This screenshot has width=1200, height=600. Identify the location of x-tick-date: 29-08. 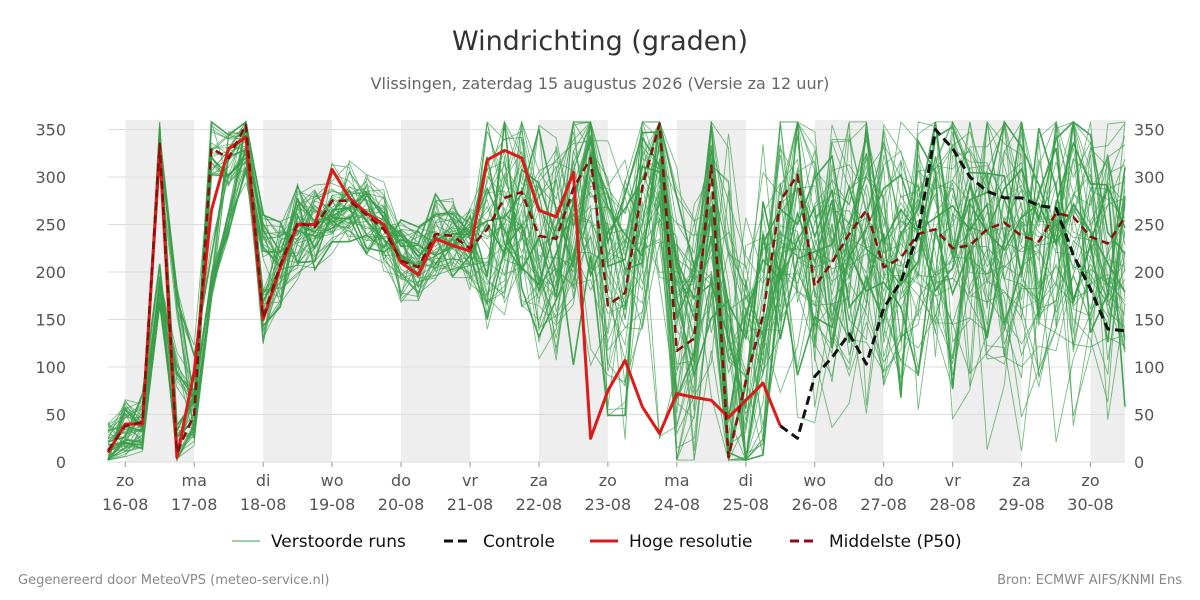
(1021, 504).